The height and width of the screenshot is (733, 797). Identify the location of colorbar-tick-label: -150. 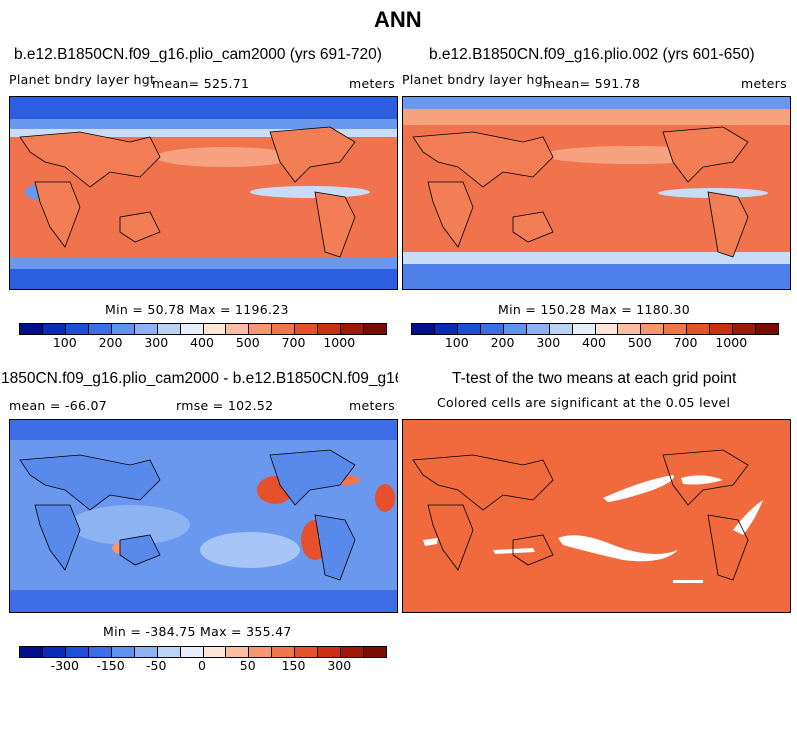
(110, 665).